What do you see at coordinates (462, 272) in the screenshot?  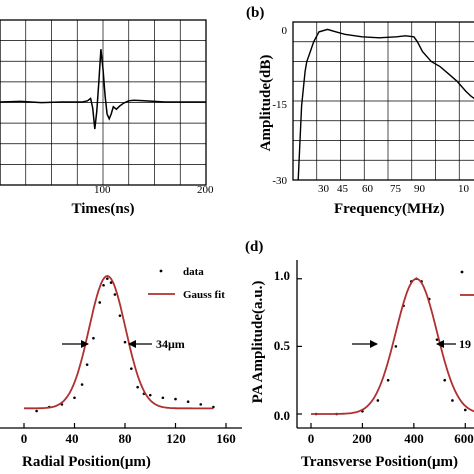 I see `panel-d-legend-data-marker` at bounding box center [462, 272].